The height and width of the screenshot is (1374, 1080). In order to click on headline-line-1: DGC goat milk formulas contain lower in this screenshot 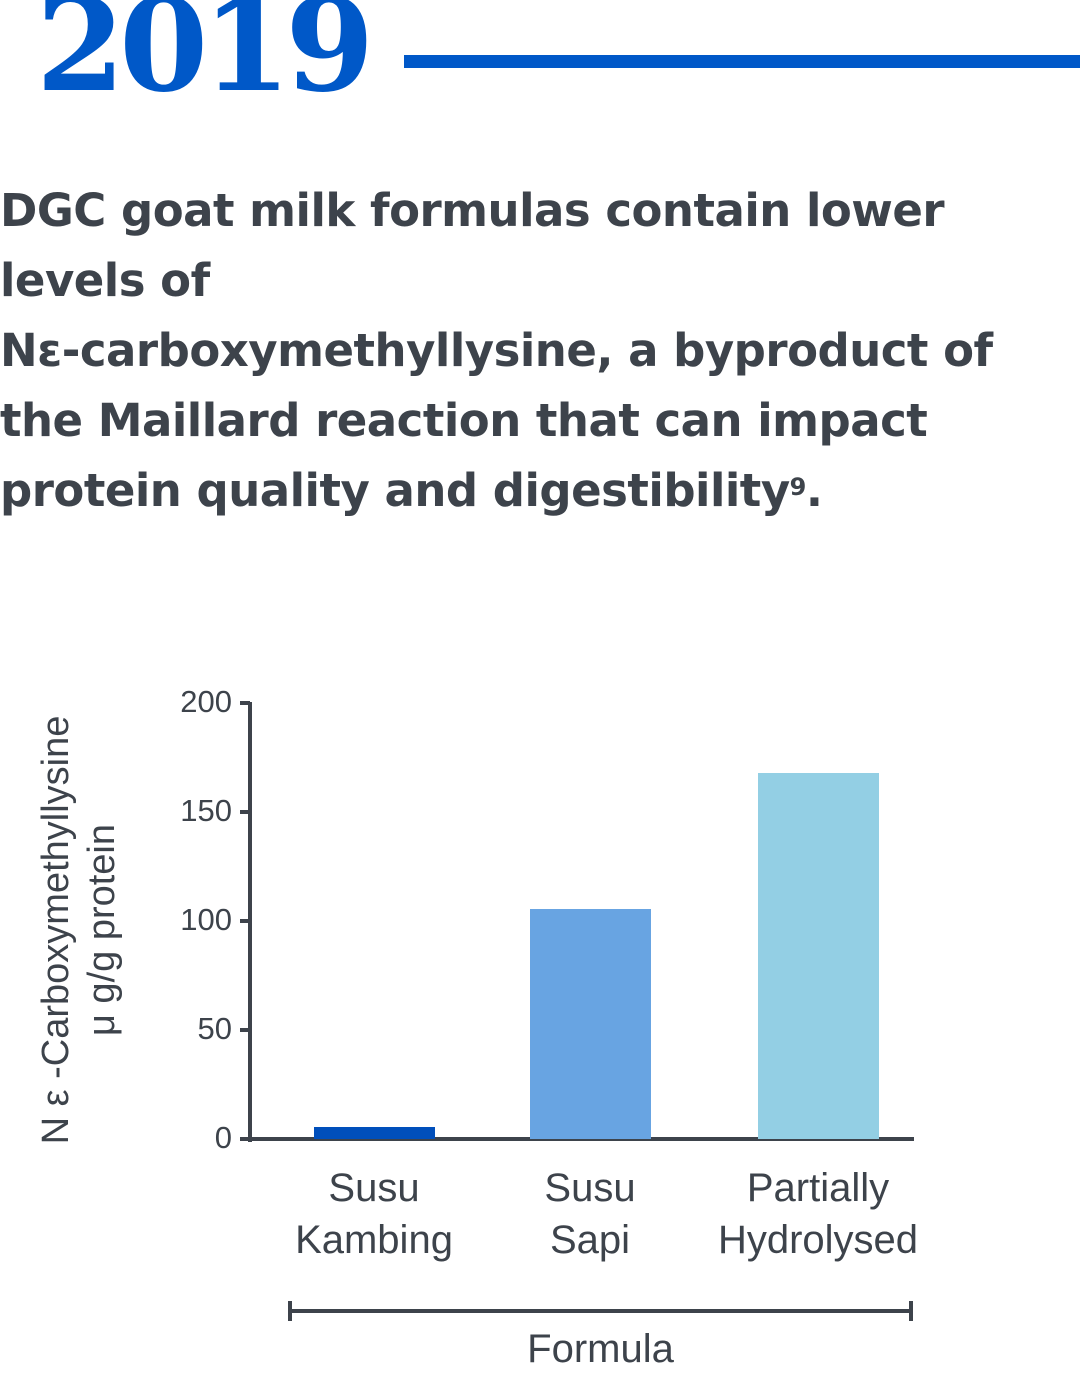, I will do `click(472, 210)`.